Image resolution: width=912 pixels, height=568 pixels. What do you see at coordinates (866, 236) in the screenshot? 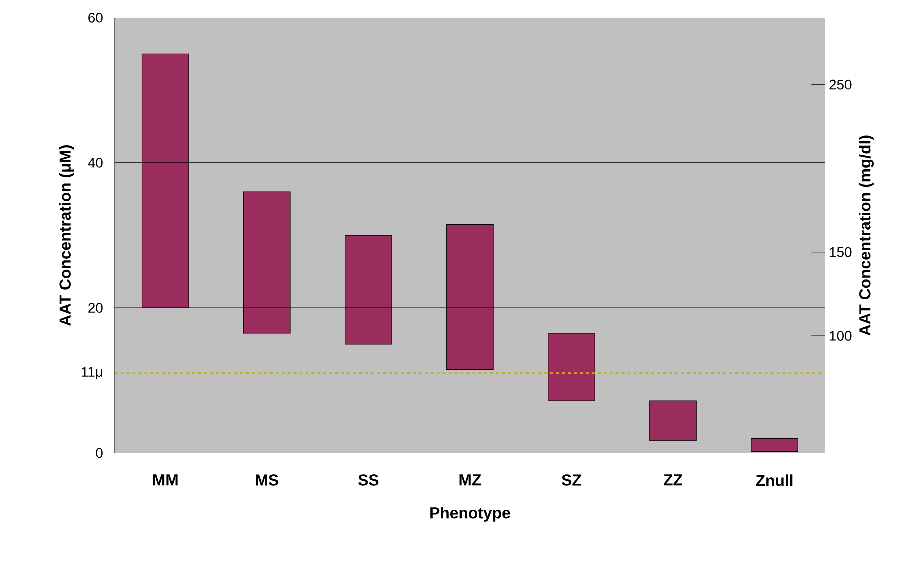
I see `y2-axis-title: AAT Concentration (mg/dl)` at bounding box center [866, 236].